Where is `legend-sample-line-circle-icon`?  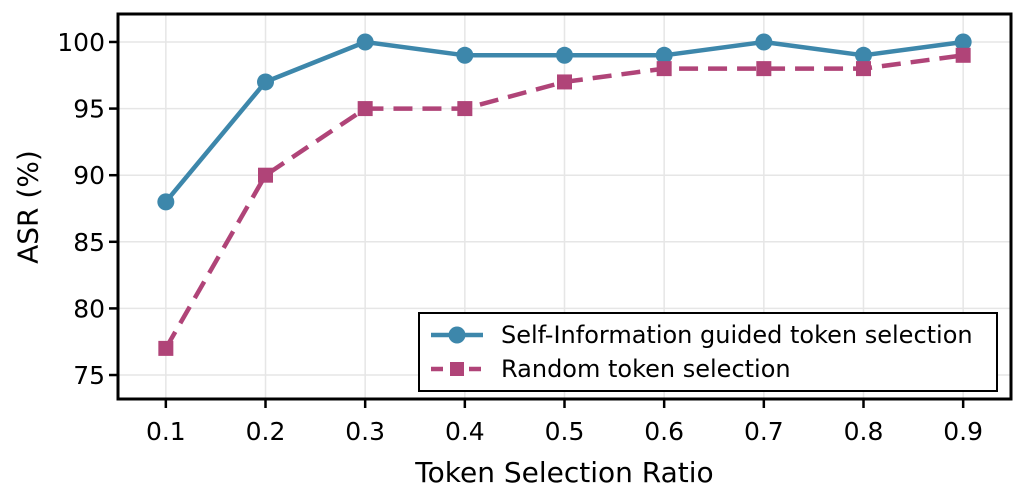 legend-sample-line-circle-icon is located at coordinates (457, 335).